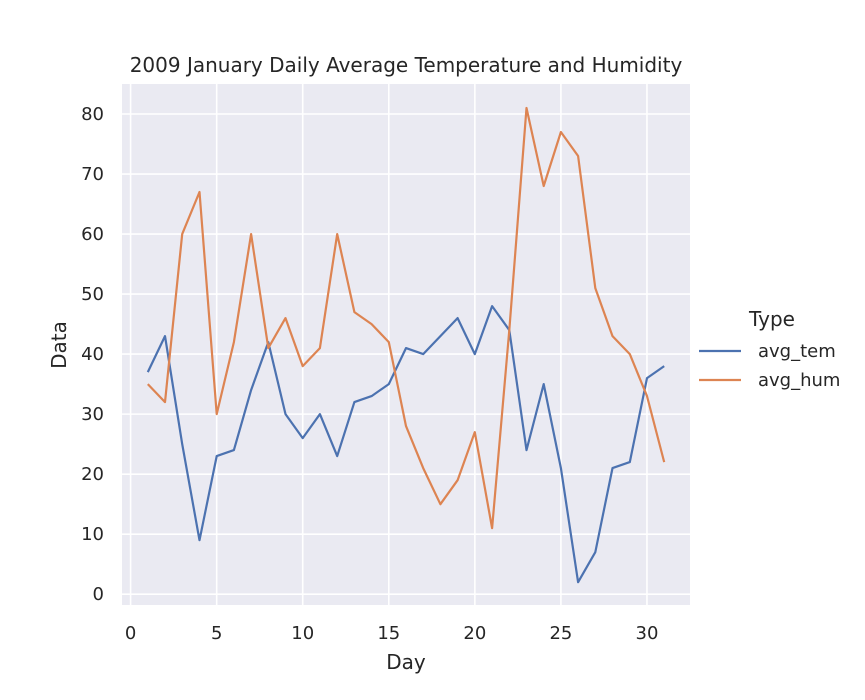 The height and width of the screenshot is (700, 865). What do you see at coordinates (92, 174) in the screenshot?
I see `y-tick-label: 70` at bounding box center [92, 174].